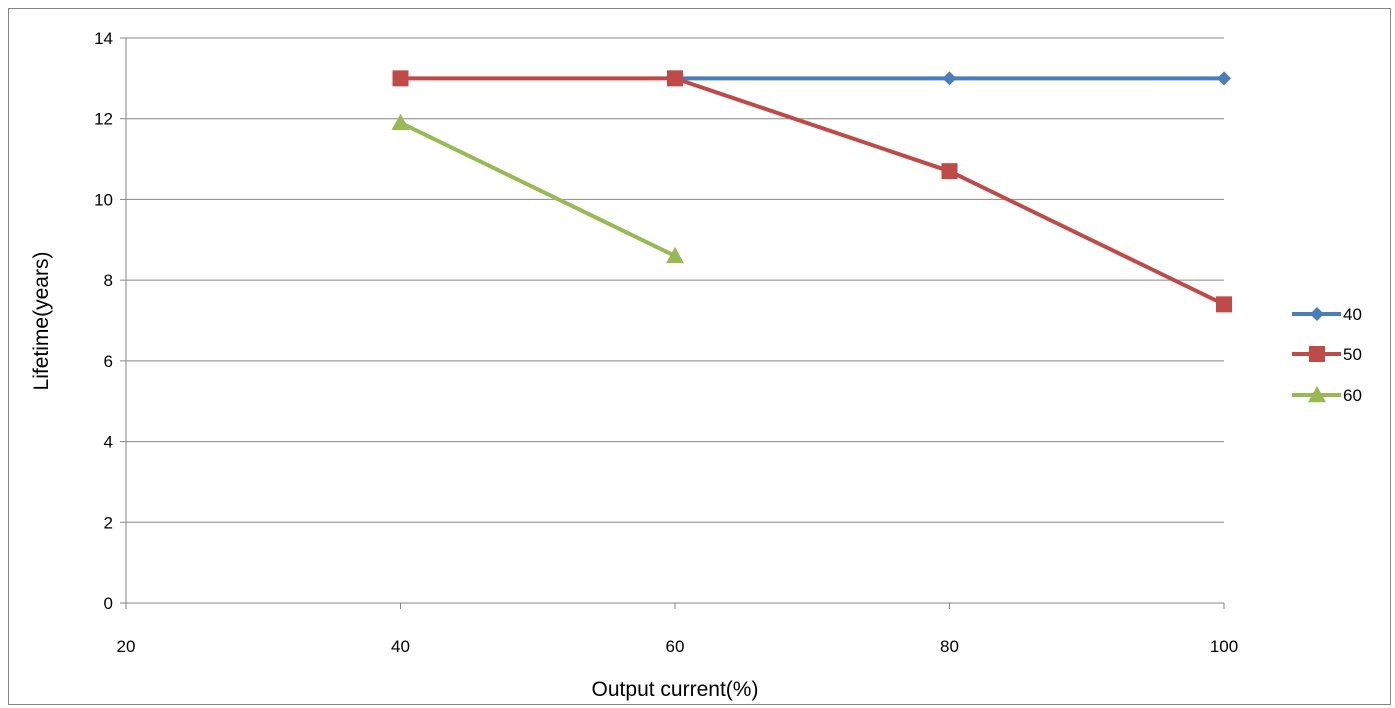 This screenshot has width=1395, height=708. Describe the element at coordinates (103, 38) in the screenshot. I see `y-tick-label: 14` at that location.